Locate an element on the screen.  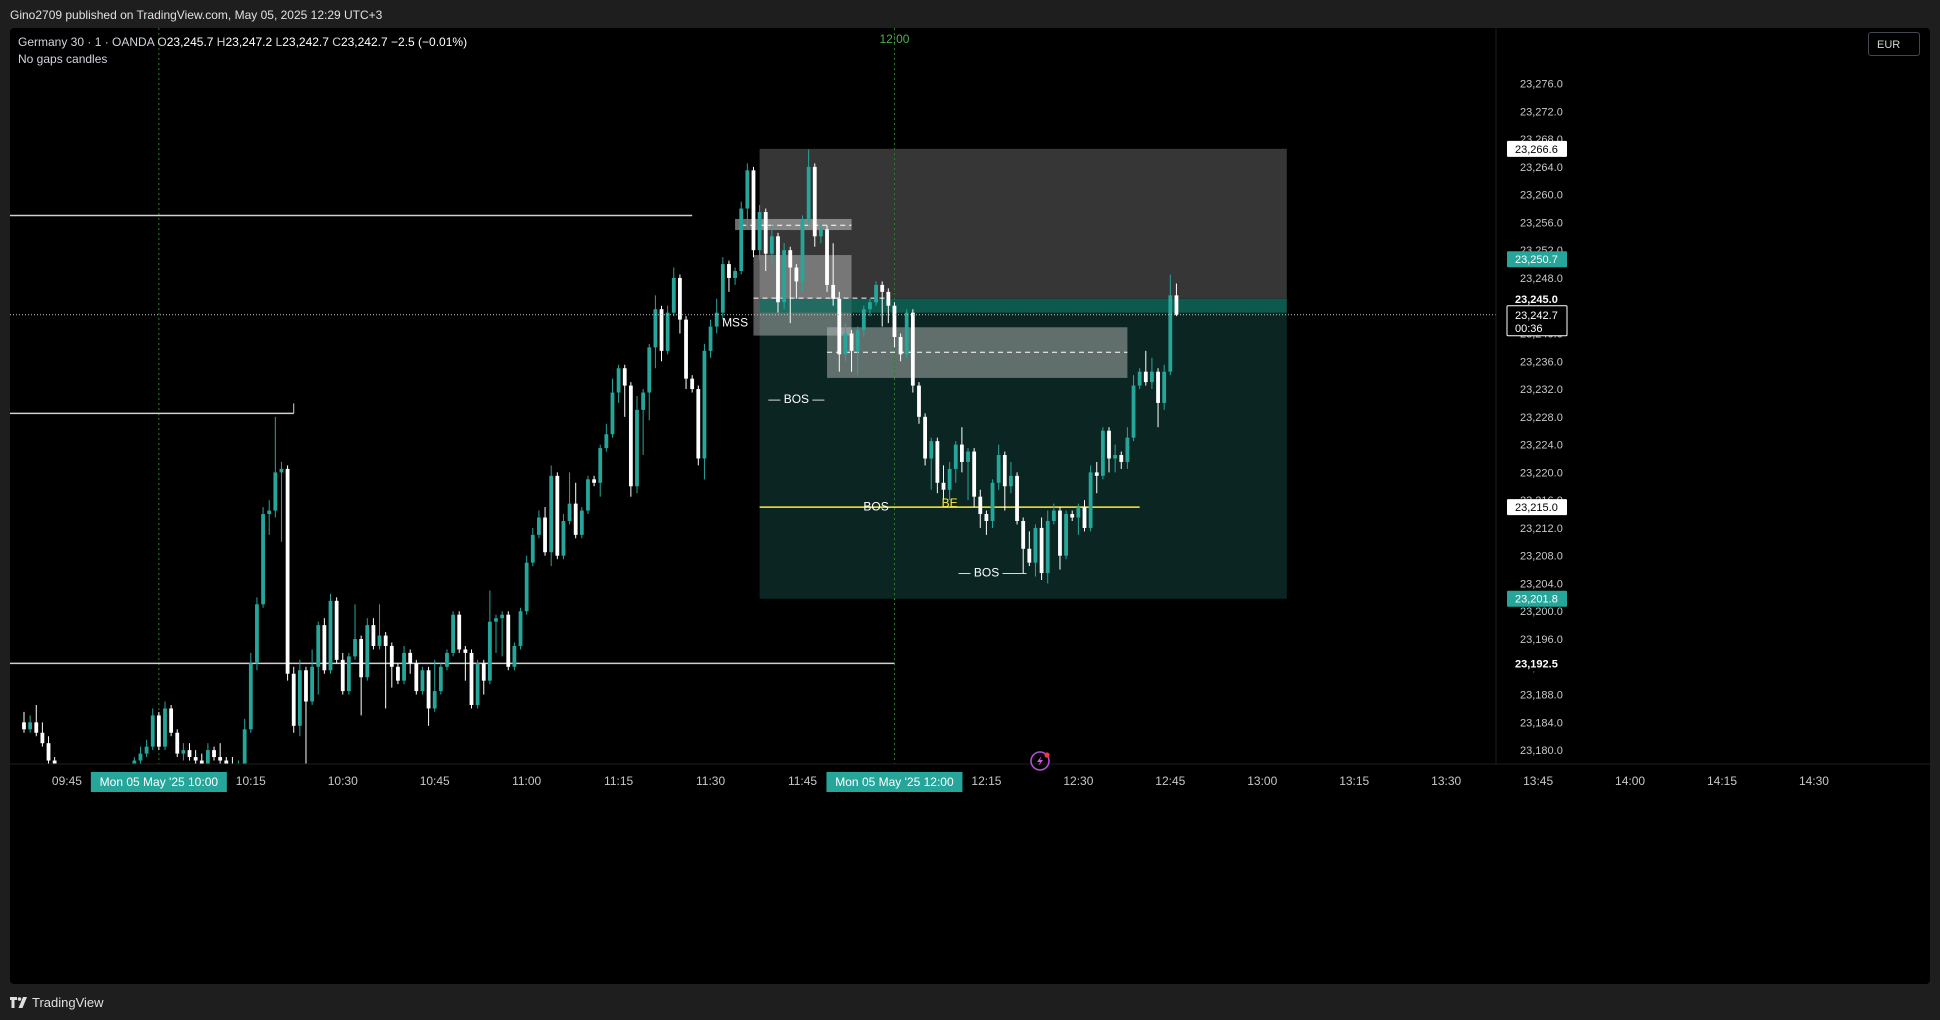
tradingview-logo: TradingView is located at coordinates (57, 1002).